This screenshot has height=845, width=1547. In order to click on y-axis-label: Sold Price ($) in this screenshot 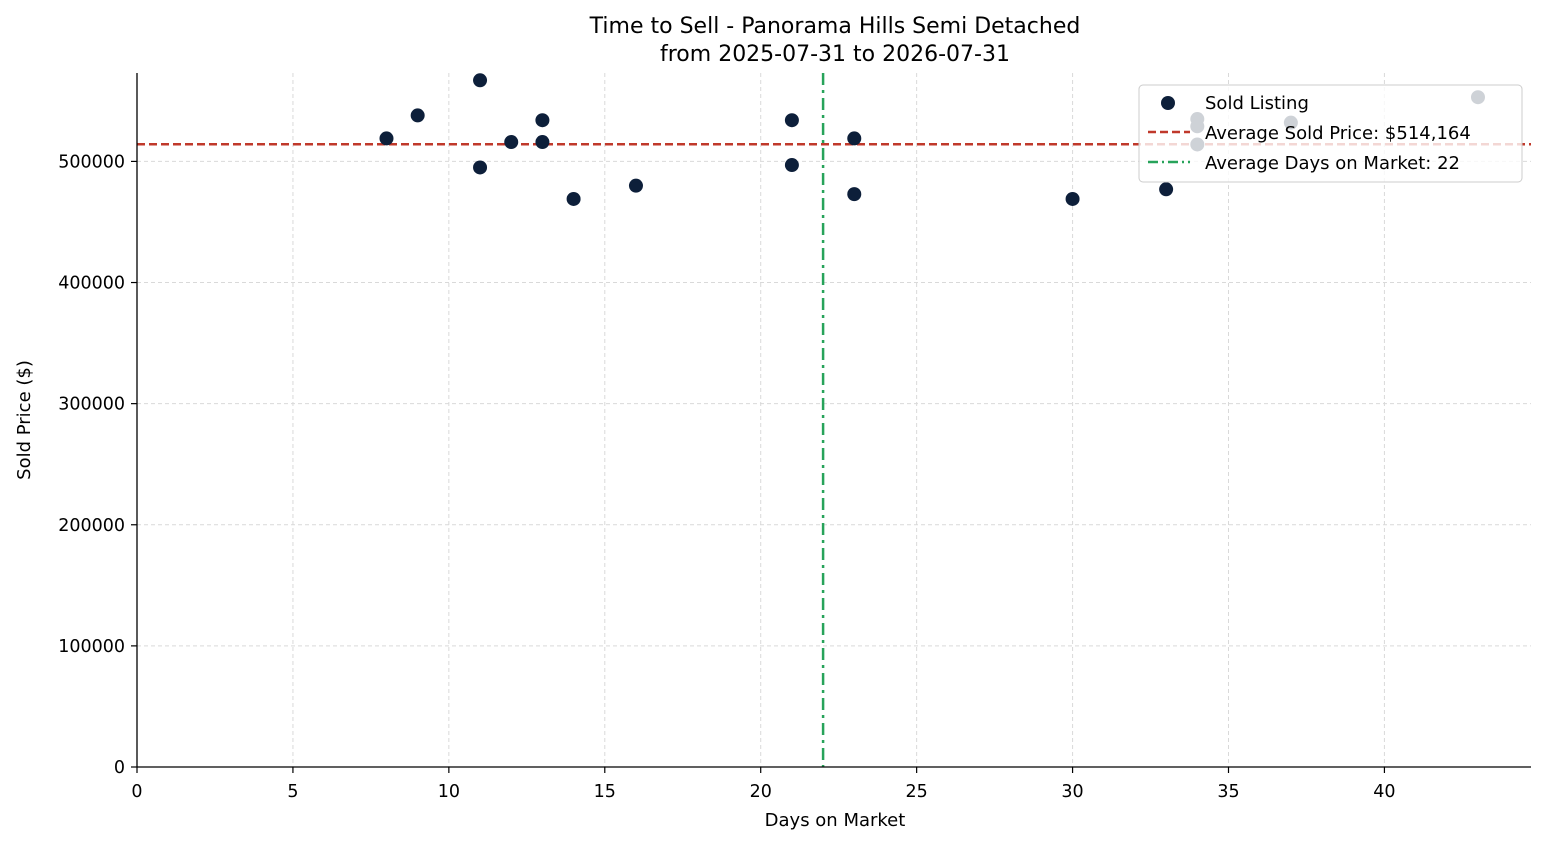, I will do `click(24, 420)`.